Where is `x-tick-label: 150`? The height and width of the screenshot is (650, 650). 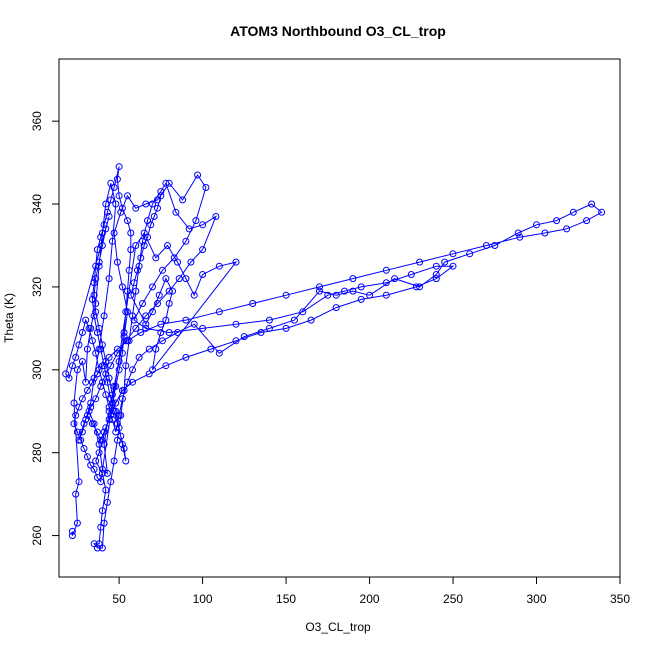
x-tick-label: 150 is located at coordinates (286, 599).